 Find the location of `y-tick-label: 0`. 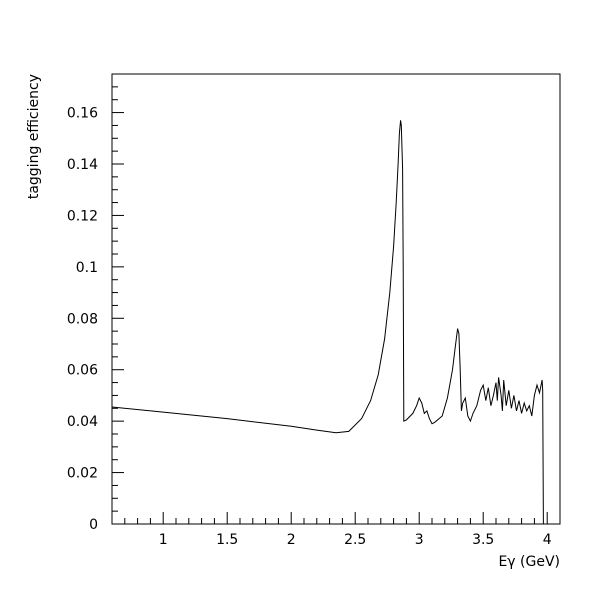

y-tick-label: 0 is located at coordinates (93, 525).